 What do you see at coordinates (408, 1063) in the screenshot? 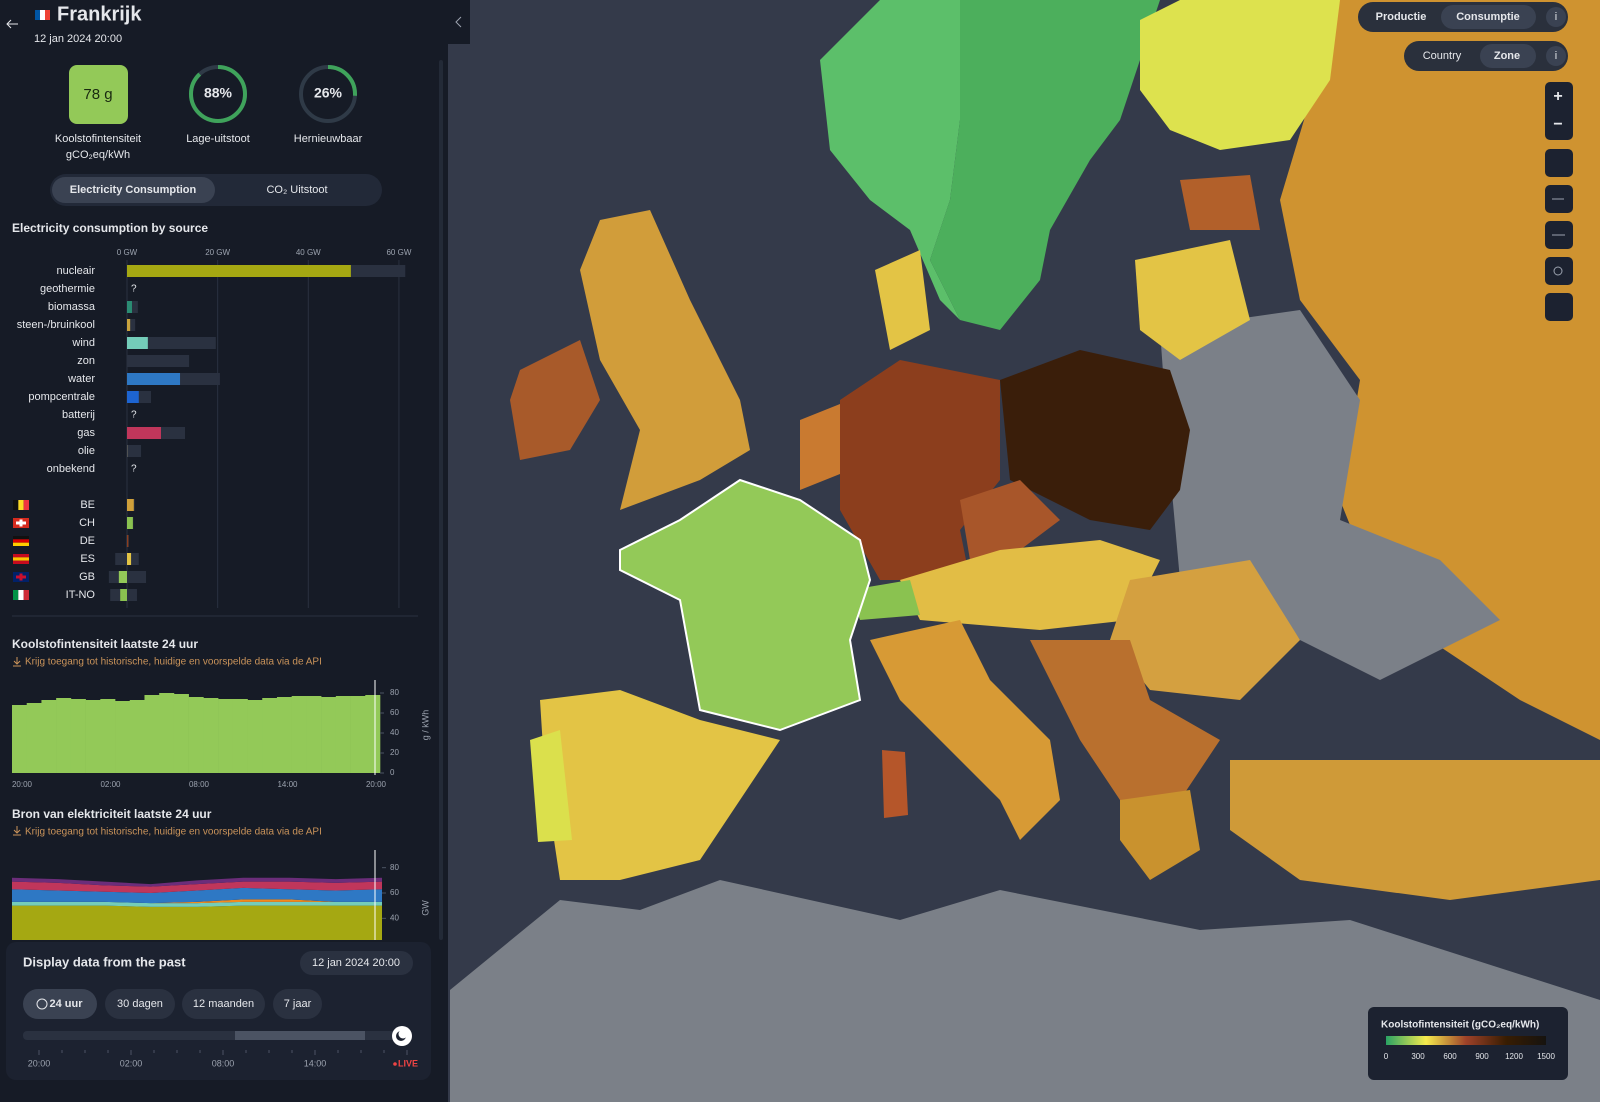
I see `live-label: LIVE` at bounding box center [408, 1063].